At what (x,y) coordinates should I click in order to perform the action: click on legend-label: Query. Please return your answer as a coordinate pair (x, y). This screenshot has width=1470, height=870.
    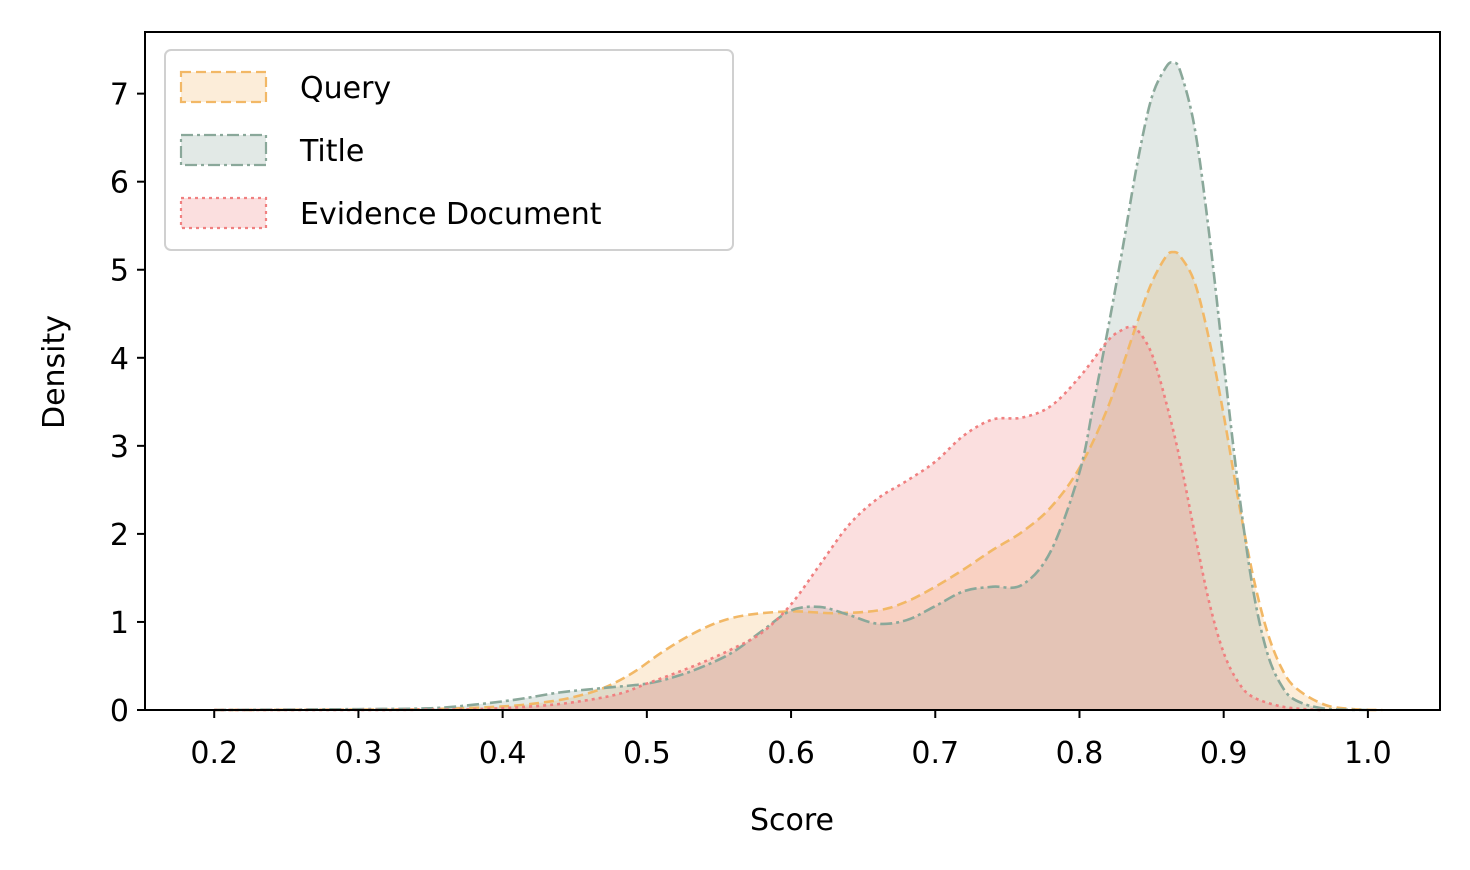
    Looking at the image, I should click on (345, 88).